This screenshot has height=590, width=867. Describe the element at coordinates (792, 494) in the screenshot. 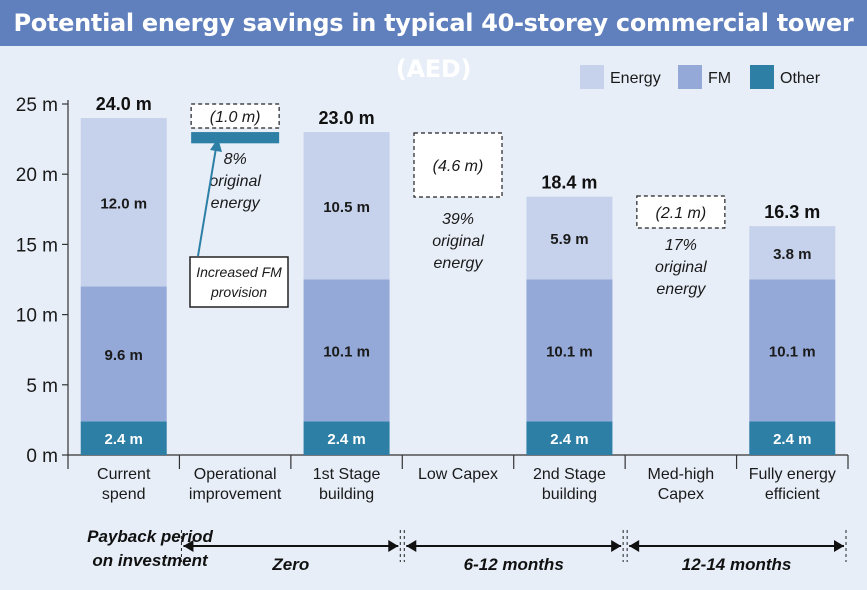

I see `x-category-label: efficient` at that location.